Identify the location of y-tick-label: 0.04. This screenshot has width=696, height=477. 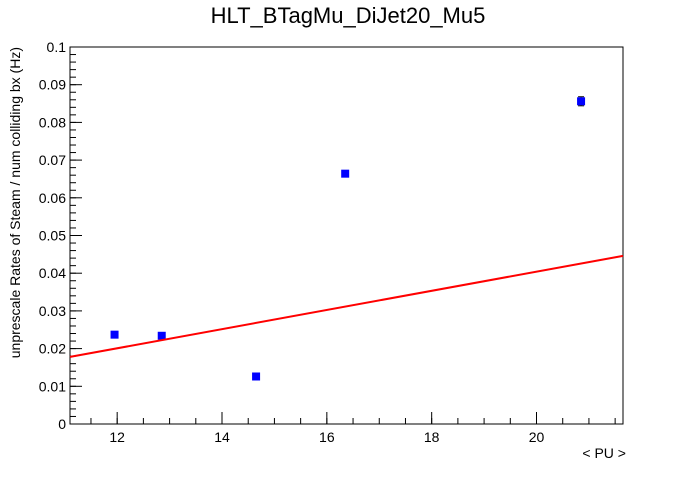
(52, 273).